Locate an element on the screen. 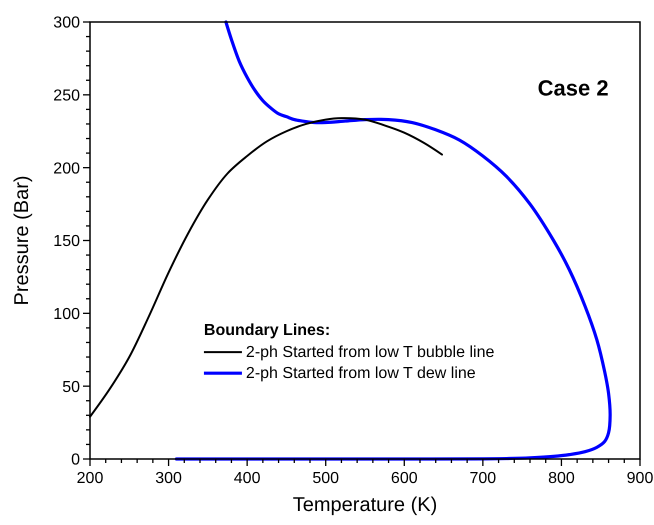  legend-label: 2-ph Started from low T dew line is located at coordinates (361, 373).